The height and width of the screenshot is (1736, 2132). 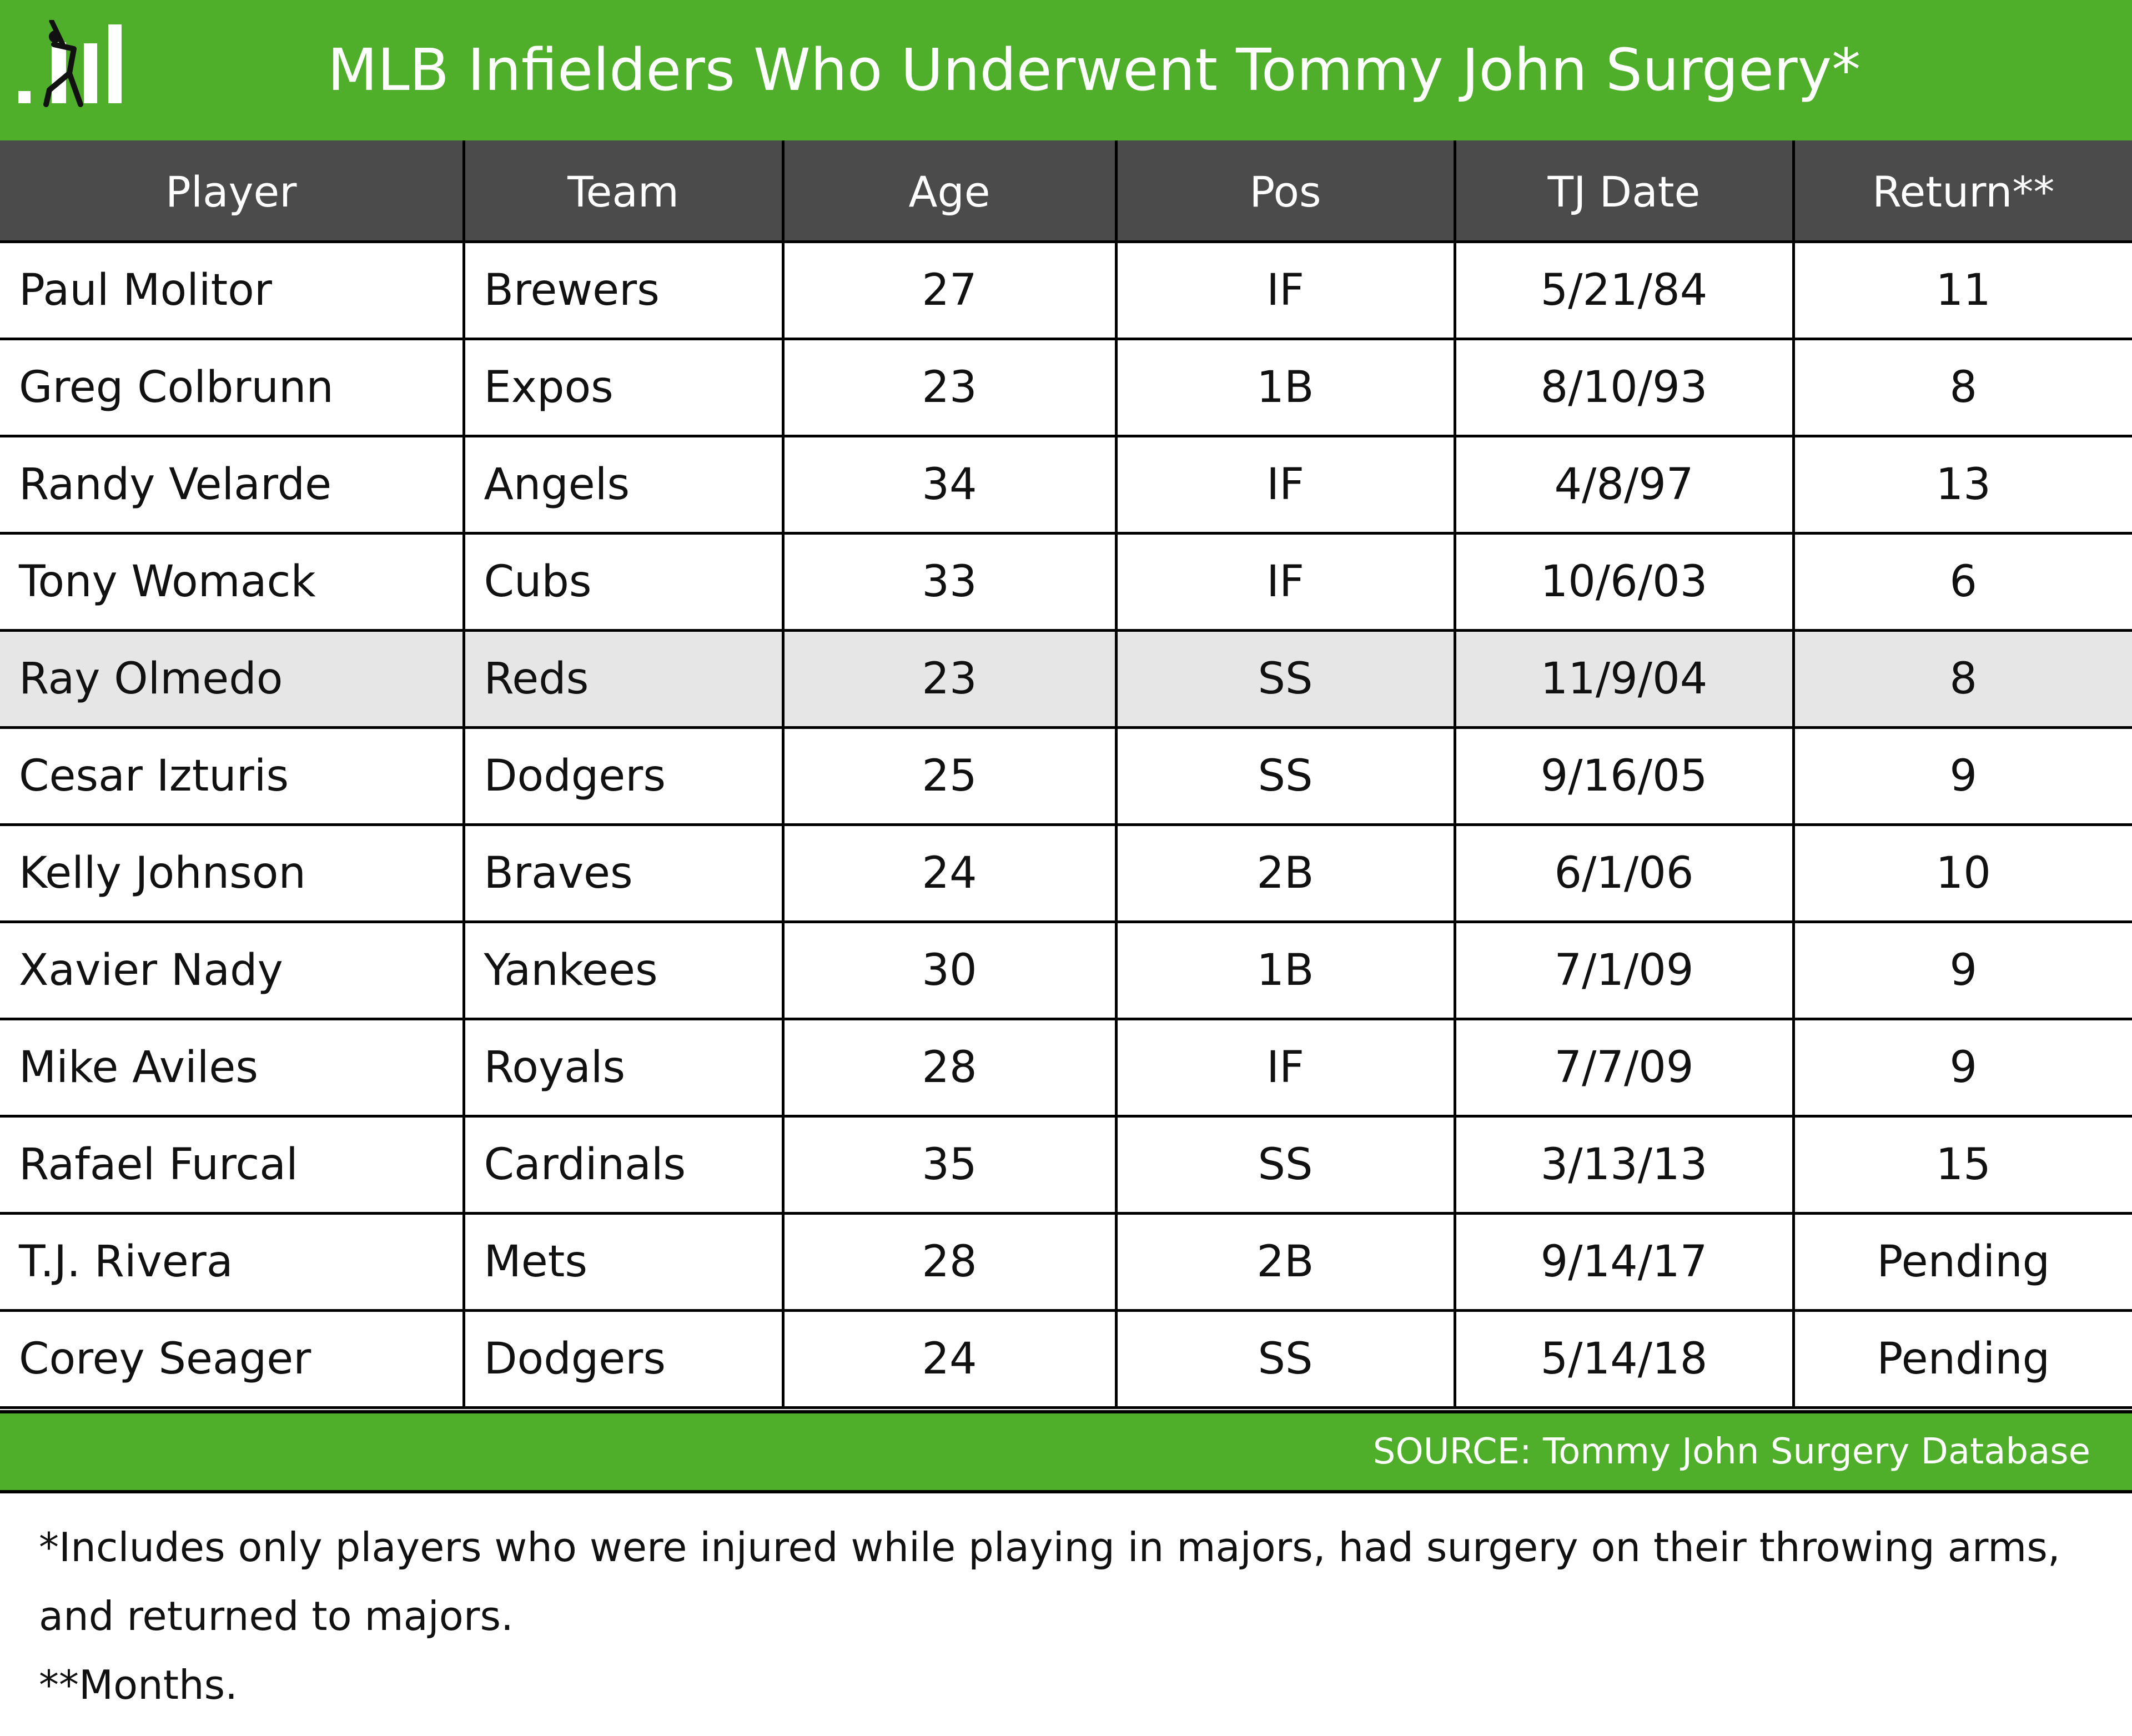 I want to click on table-row: Xavier Nady Yankees 30 1B 7/1/09 9, so click(x=1066, y=970).